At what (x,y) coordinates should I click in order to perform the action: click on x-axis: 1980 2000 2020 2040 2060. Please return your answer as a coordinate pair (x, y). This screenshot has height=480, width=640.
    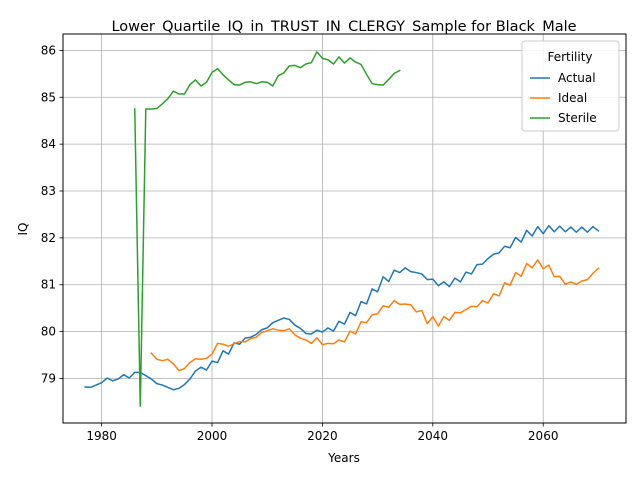
    Looking at the image, I should click on (322, 433).